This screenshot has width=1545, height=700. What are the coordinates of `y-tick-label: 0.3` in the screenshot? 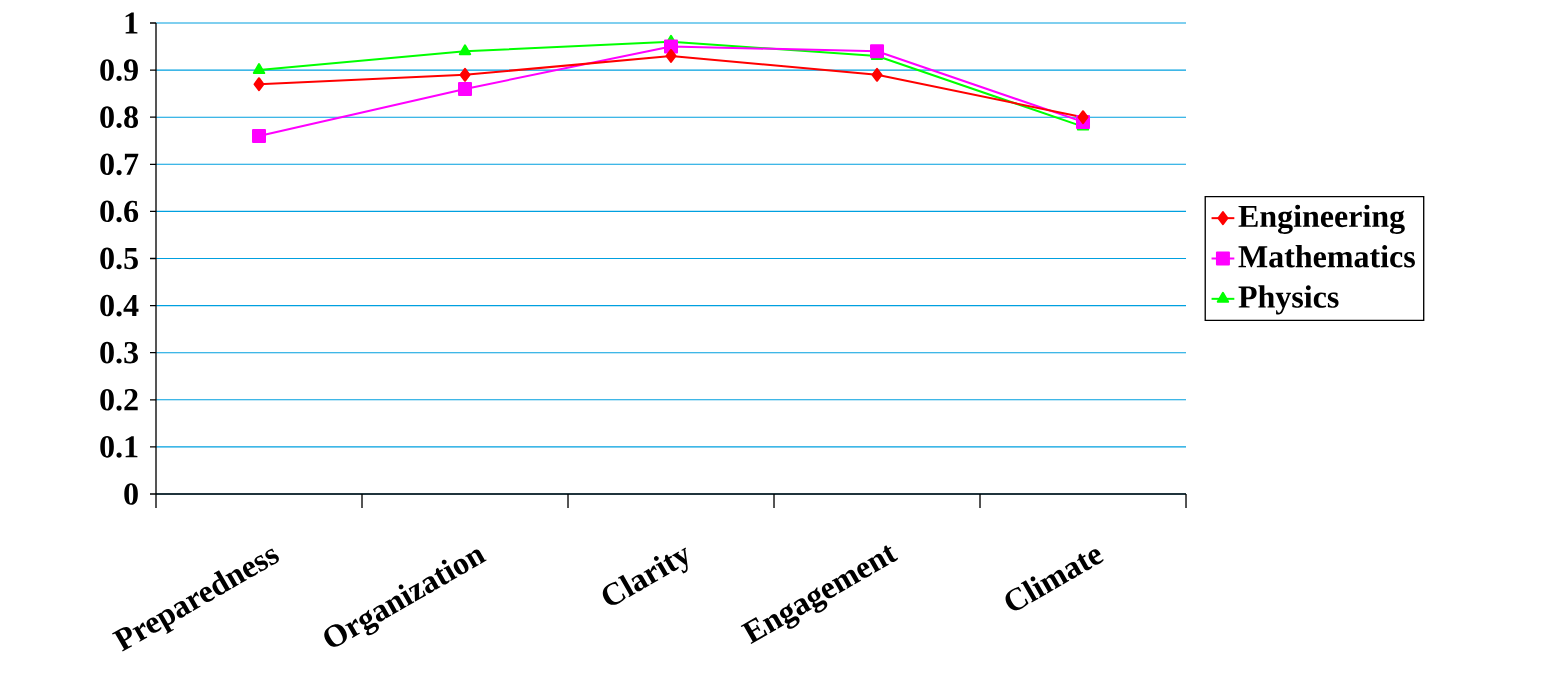 It's located at (119, 352).